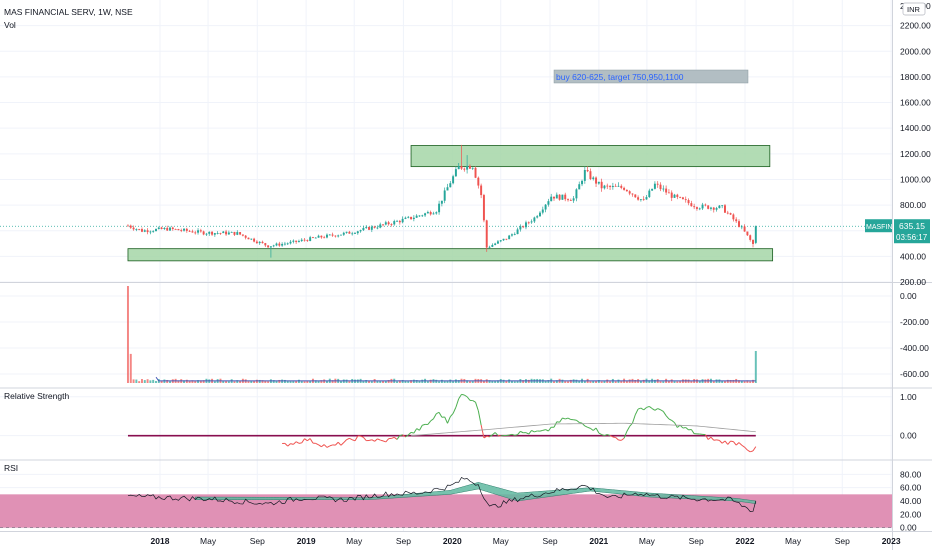 This screenshot has width=932, height=550. Describe the element at coordinates (598, 541) in the screenshot. I see `time-tick-label: 2021` at that location.